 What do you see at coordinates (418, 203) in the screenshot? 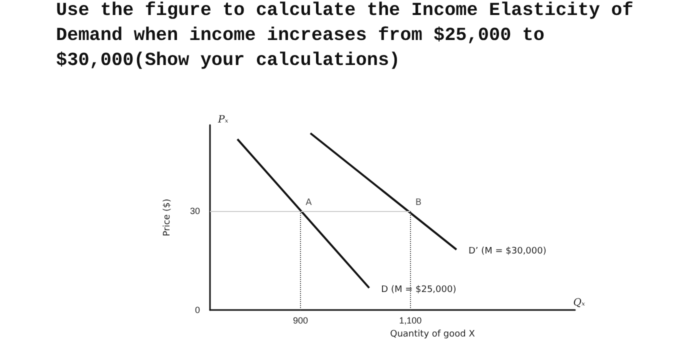
I see `annotation: B` at bounding box center [418, 203].